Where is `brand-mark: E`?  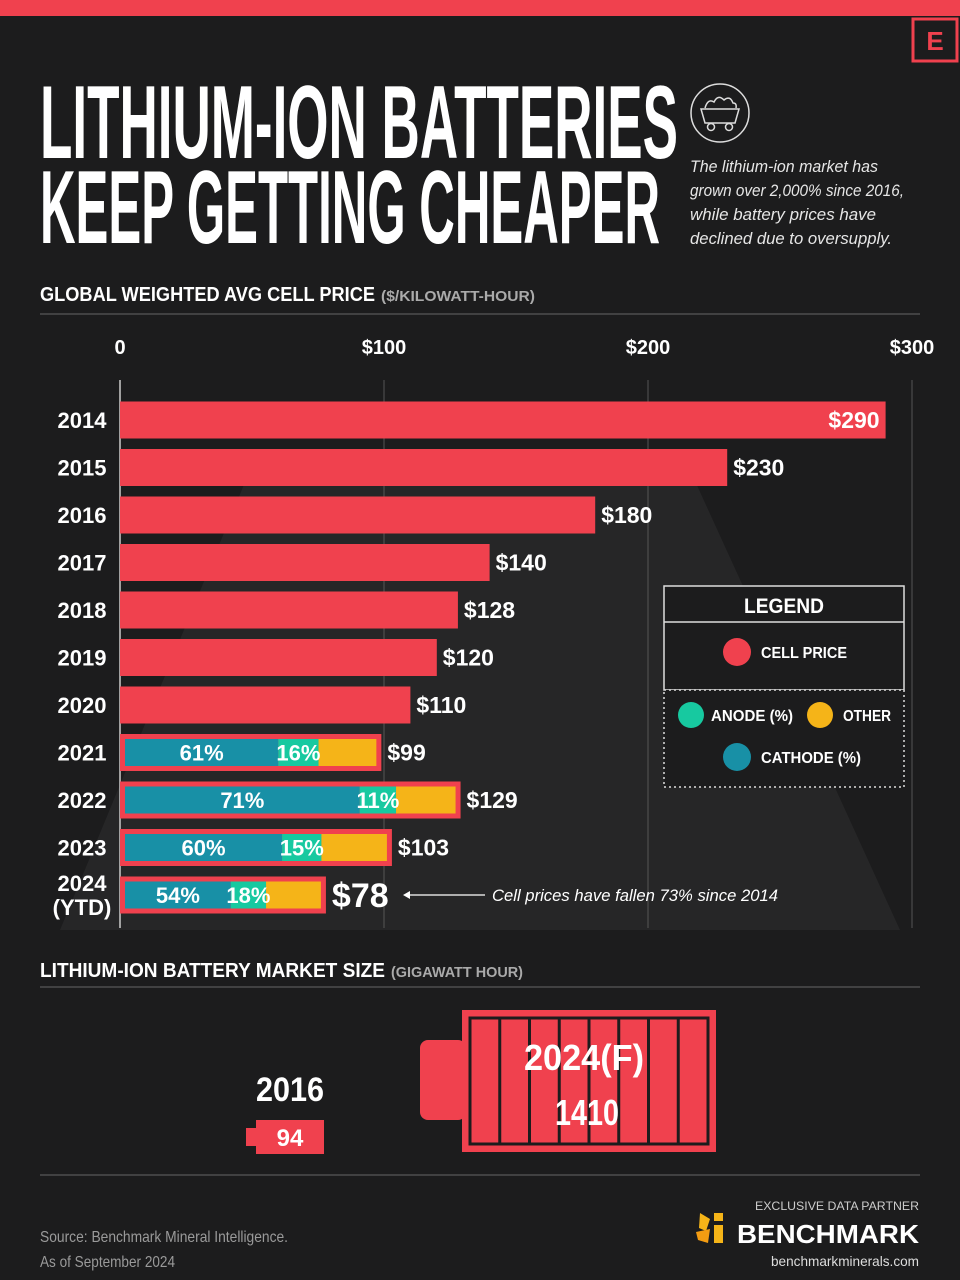
brand-mark: E is located at coordinates (934, 41).